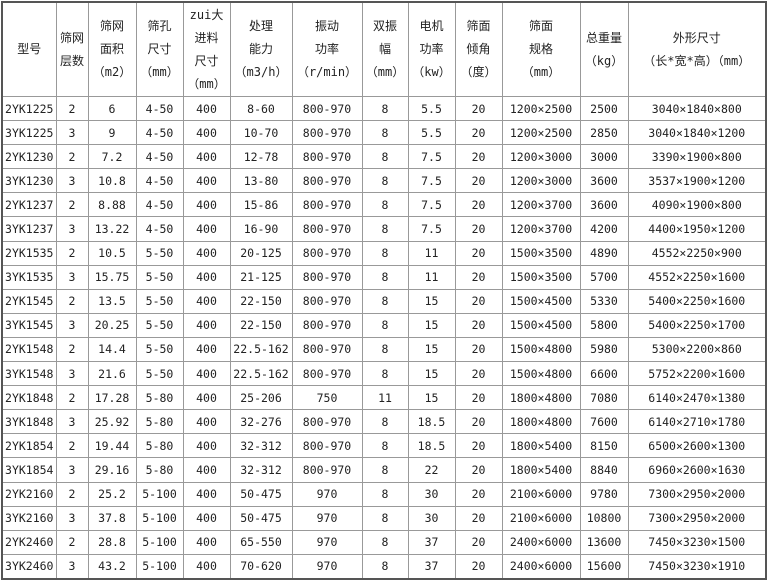 Image resolution: width=770 pixels, height=580 pixels. I want to click on column-header: 振动 功率 （r/min）, so click(327, 49).